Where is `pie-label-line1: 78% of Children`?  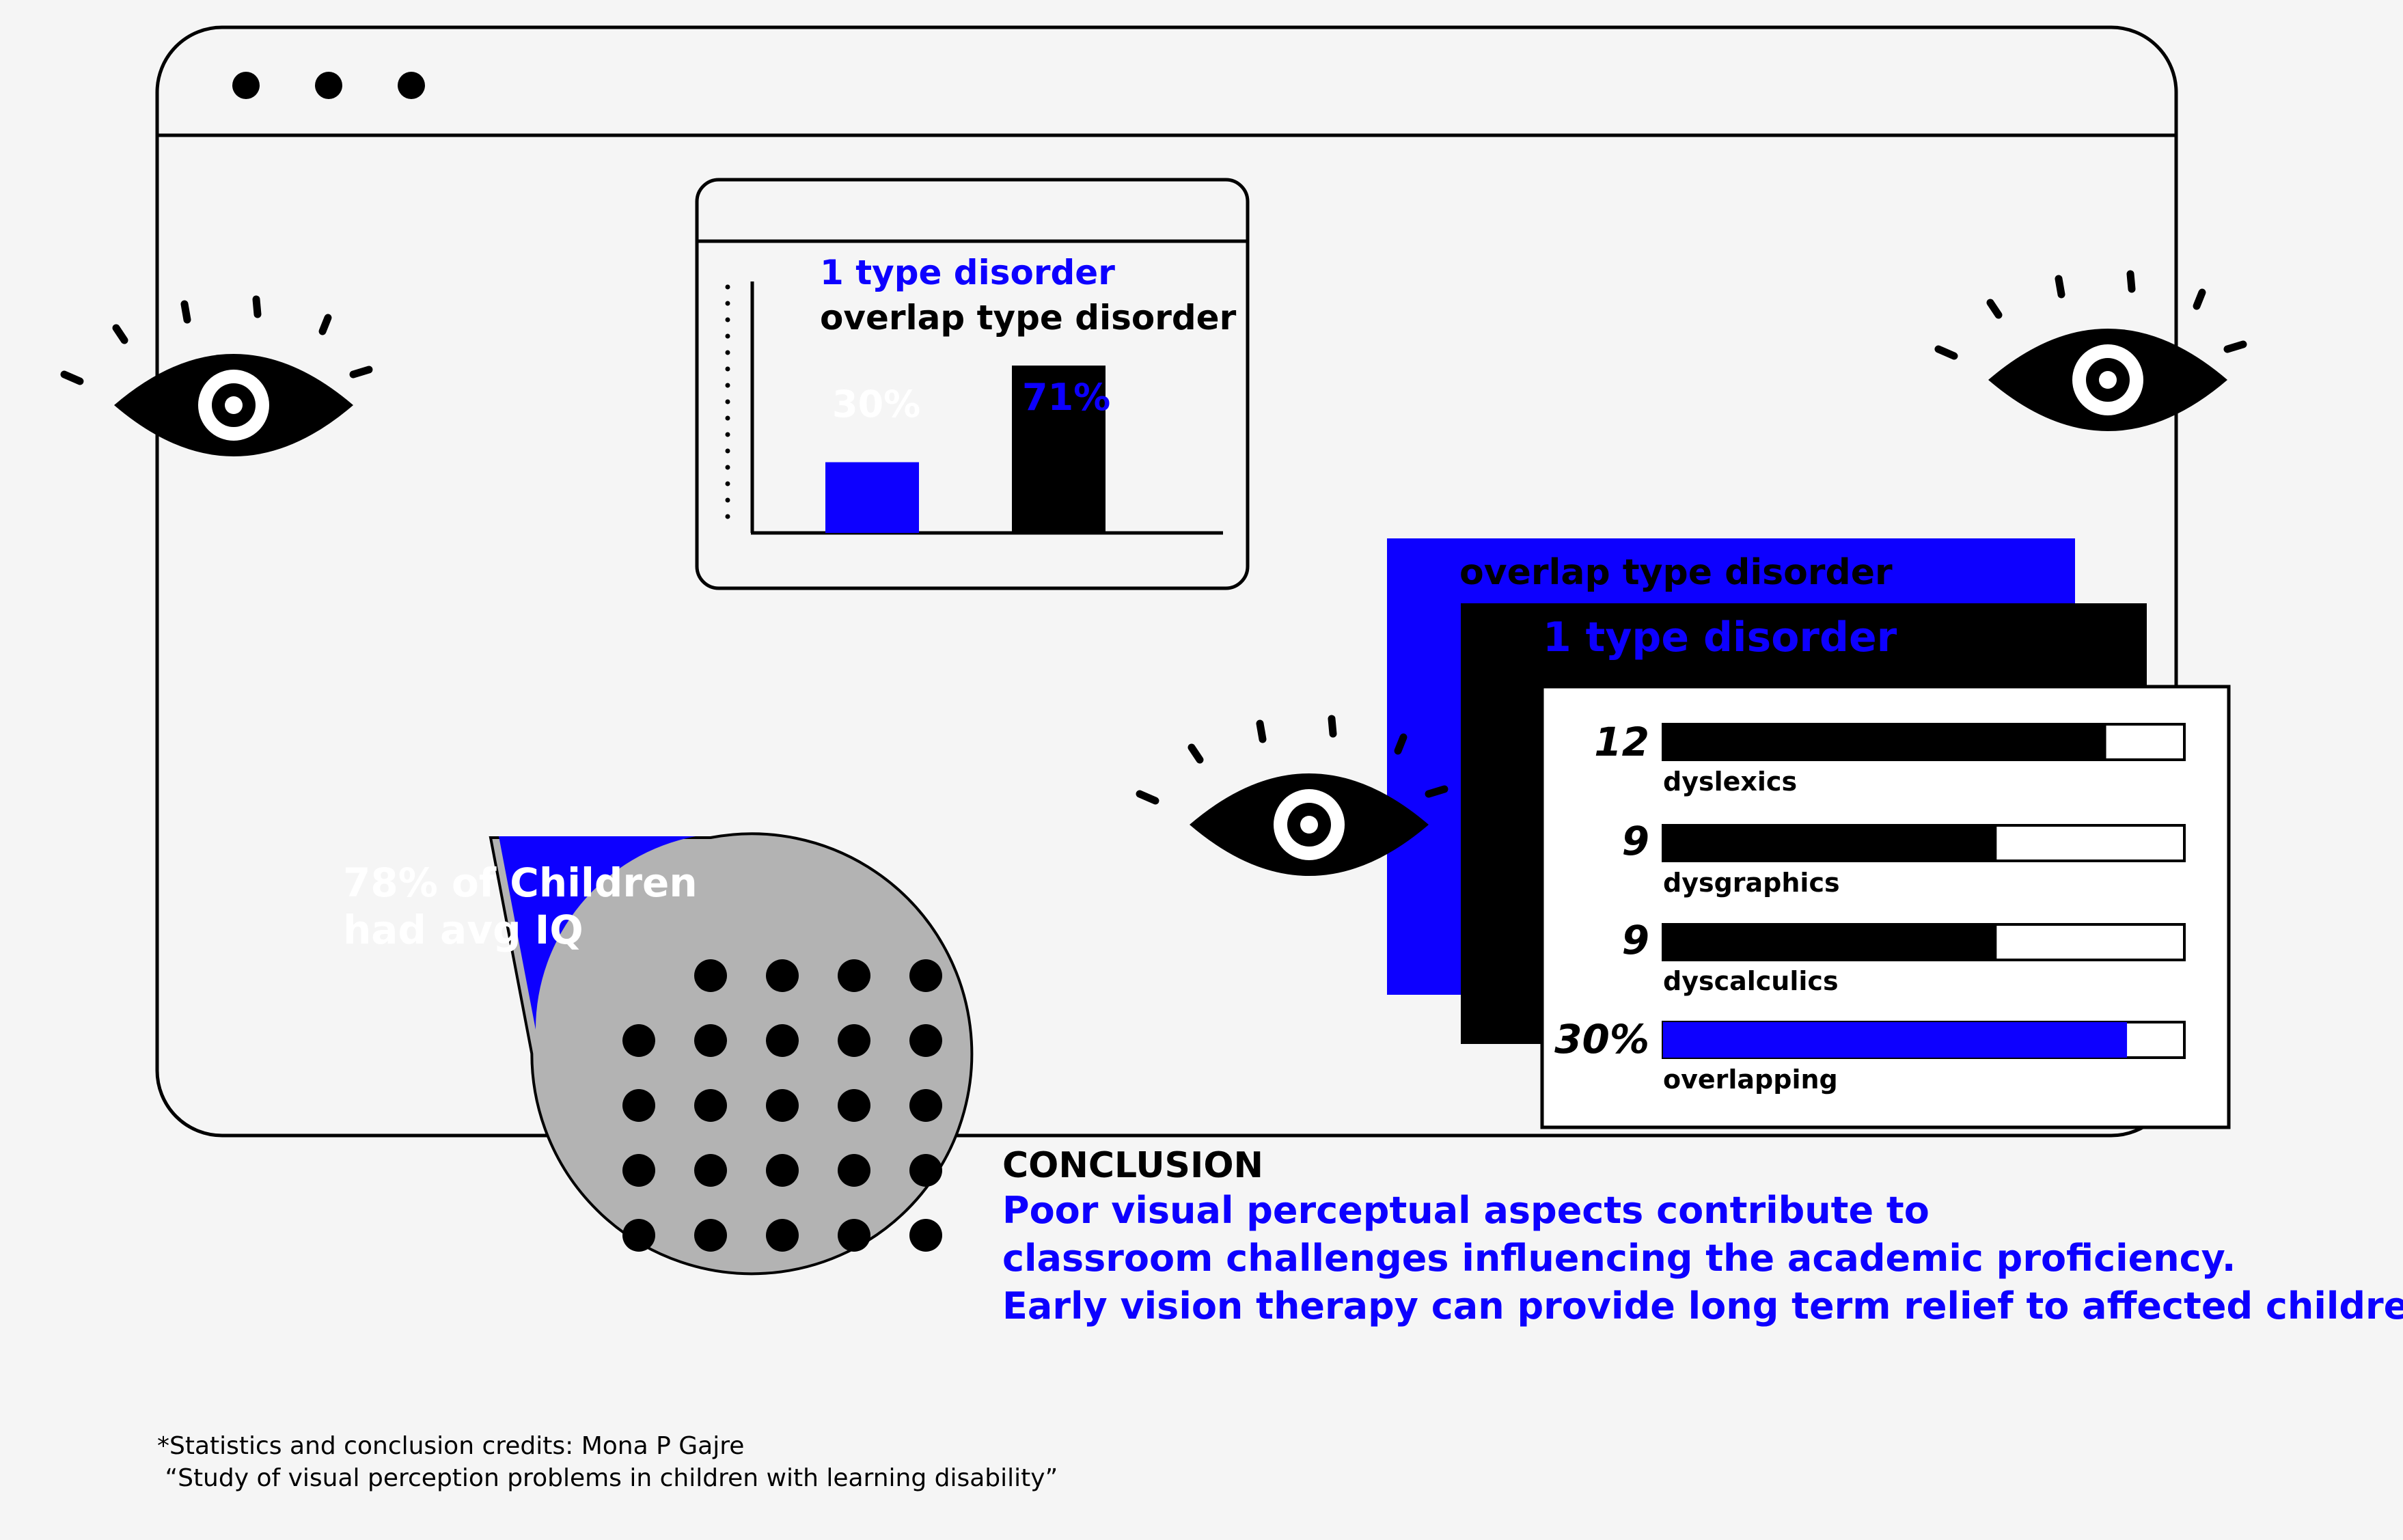
pie-label-line1: 78% of Children is located at coordinates (520, 883).